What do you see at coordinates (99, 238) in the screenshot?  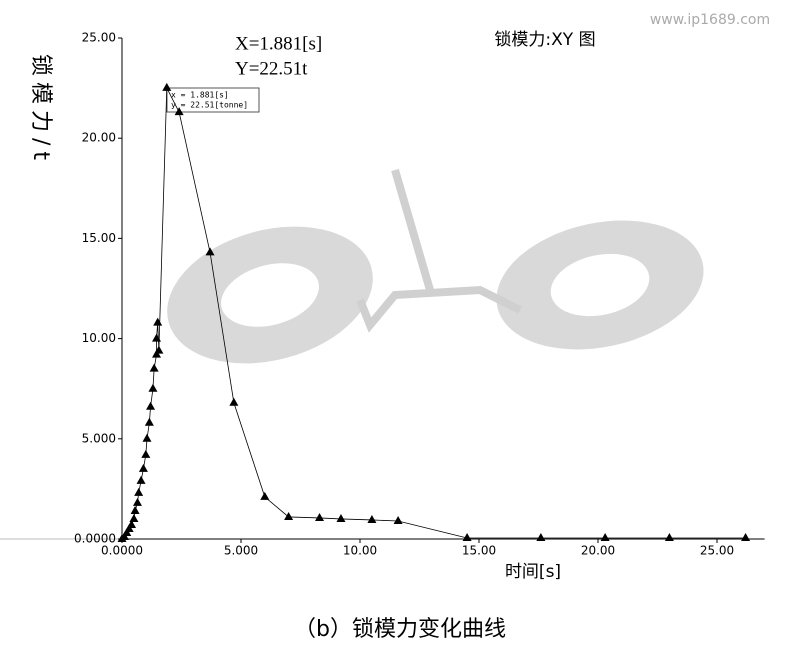 I see `y-tick-label: 15.00` at bounding box center [99, 238].